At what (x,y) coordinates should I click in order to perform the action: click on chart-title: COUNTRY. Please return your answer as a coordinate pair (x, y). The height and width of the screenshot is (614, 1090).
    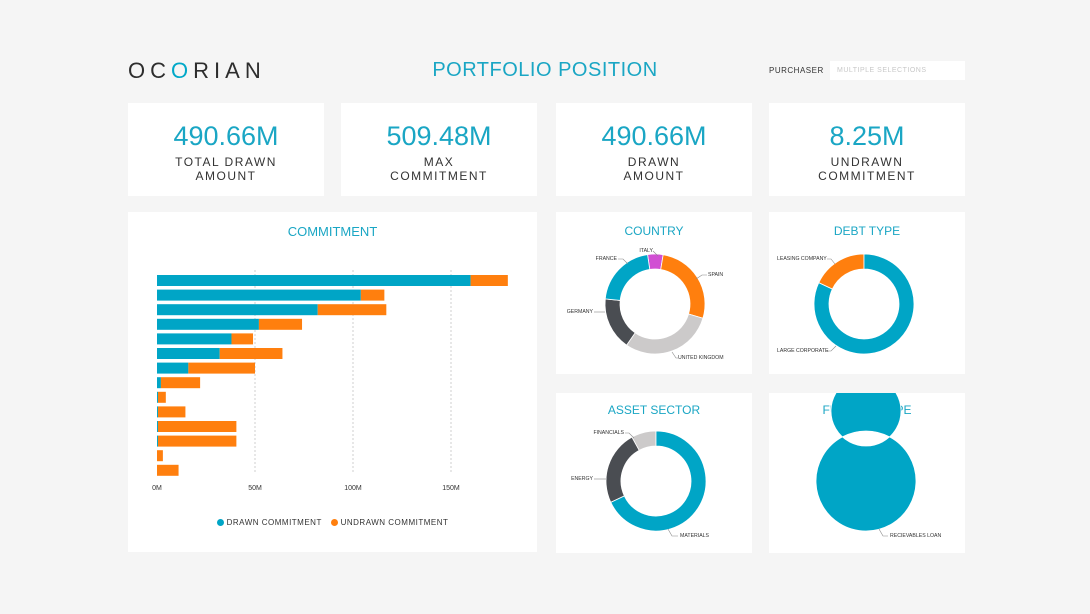
    Looking at the image, I should click on (654, 231).